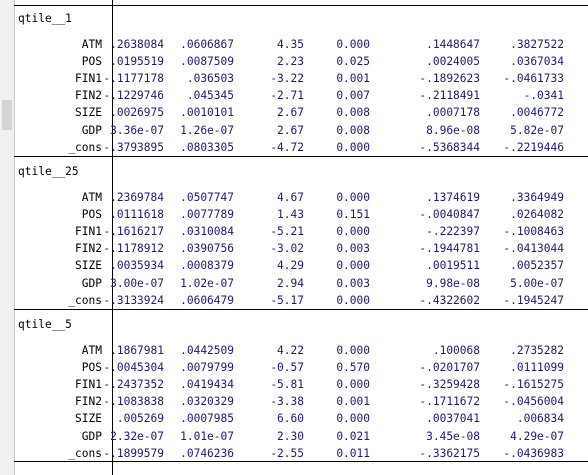  What do you see at coordinates (449, 368) in the screenshot?
I see `cell-ci_low: -.0201707` at bounding box center [449, 368].